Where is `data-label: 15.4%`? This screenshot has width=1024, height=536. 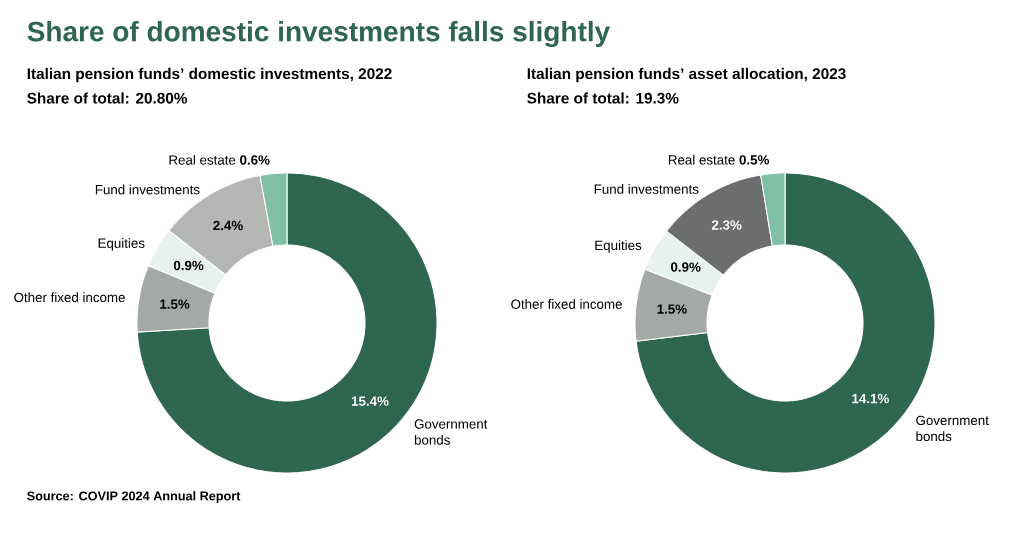 data-label: 15.4% is located at coordinates (370, 401).